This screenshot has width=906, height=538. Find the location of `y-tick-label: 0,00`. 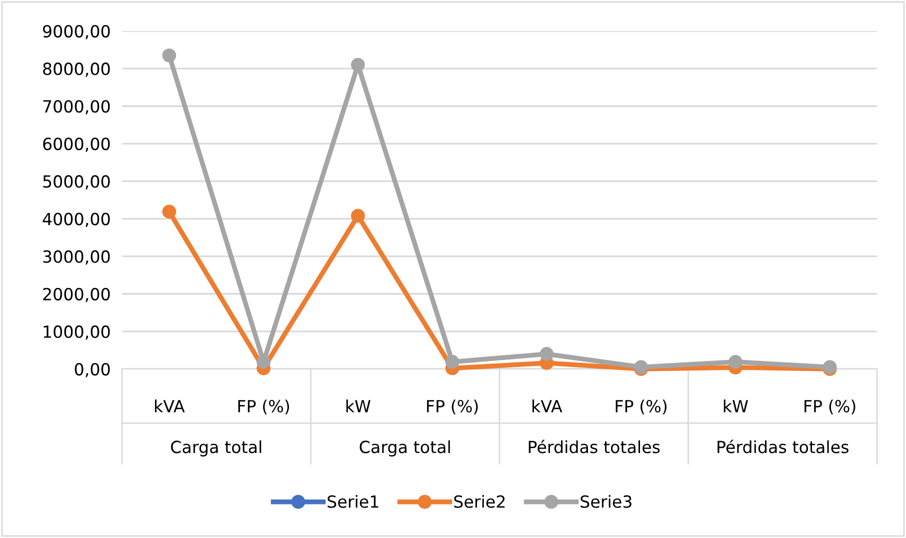

y-tick-label: 0,00 is located at coordinates (92, 370).